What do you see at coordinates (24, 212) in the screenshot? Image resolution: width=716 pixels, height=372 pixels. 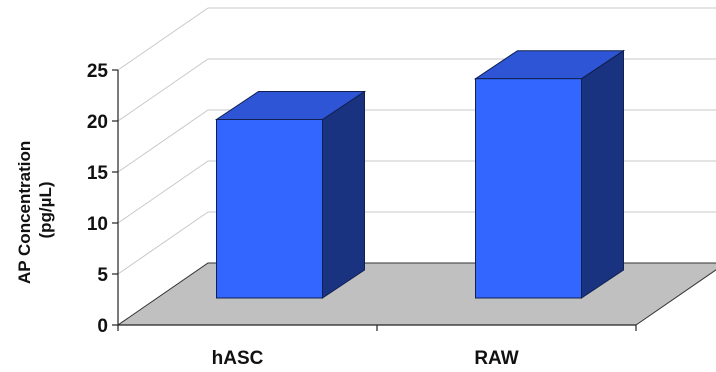 I see `y-axis-title-line1: AP Concentration` at bounding box center [24, 212].